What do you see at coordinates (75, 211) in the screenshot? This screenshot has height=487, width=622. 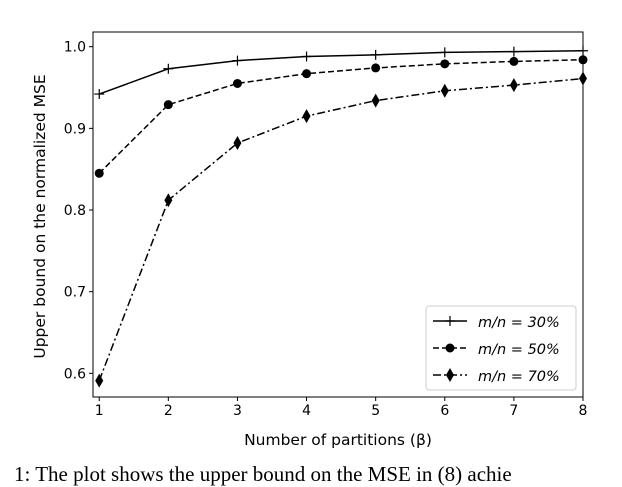 I see `y-tick-label: 0.8` at bounding box center [75, 211].